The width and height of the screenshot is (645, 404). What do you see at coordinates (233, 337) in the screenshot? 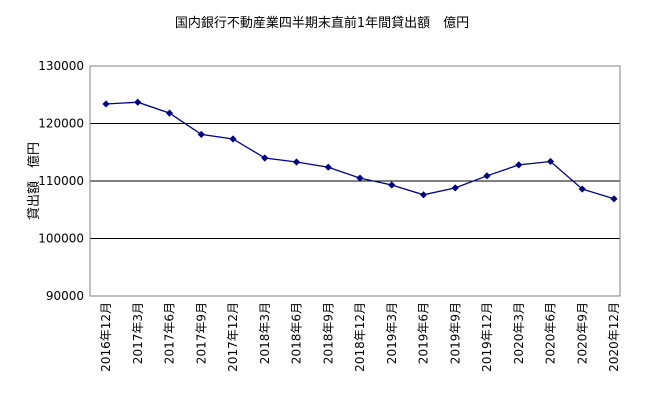
I see `x-tick-label: 2017年12月` at bounding box center [233, 337].